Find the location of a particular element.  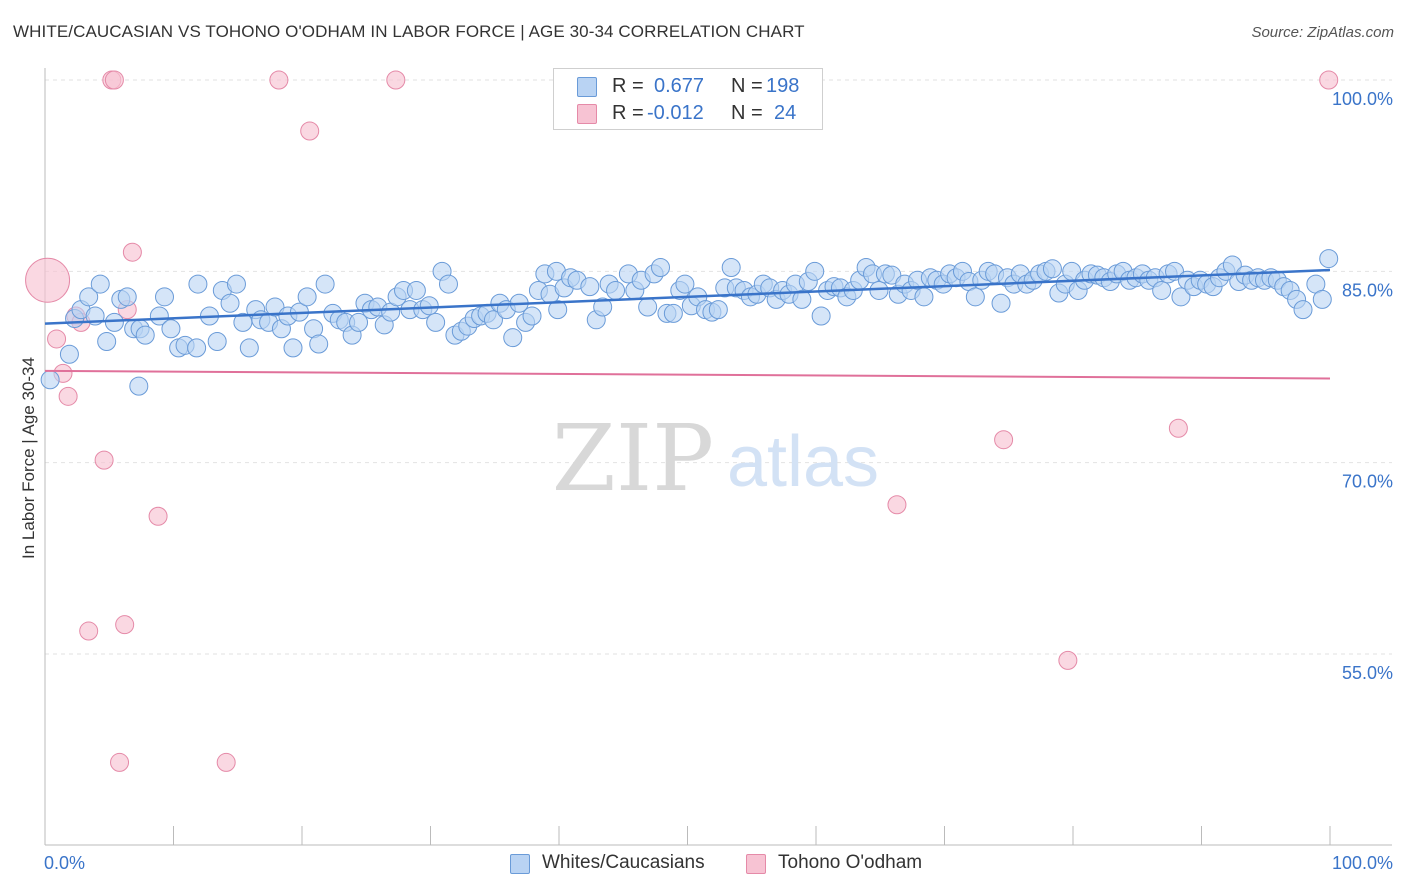

legend-row-whites: R = 0.677 N = 198 is located at coordinates (688, 87).